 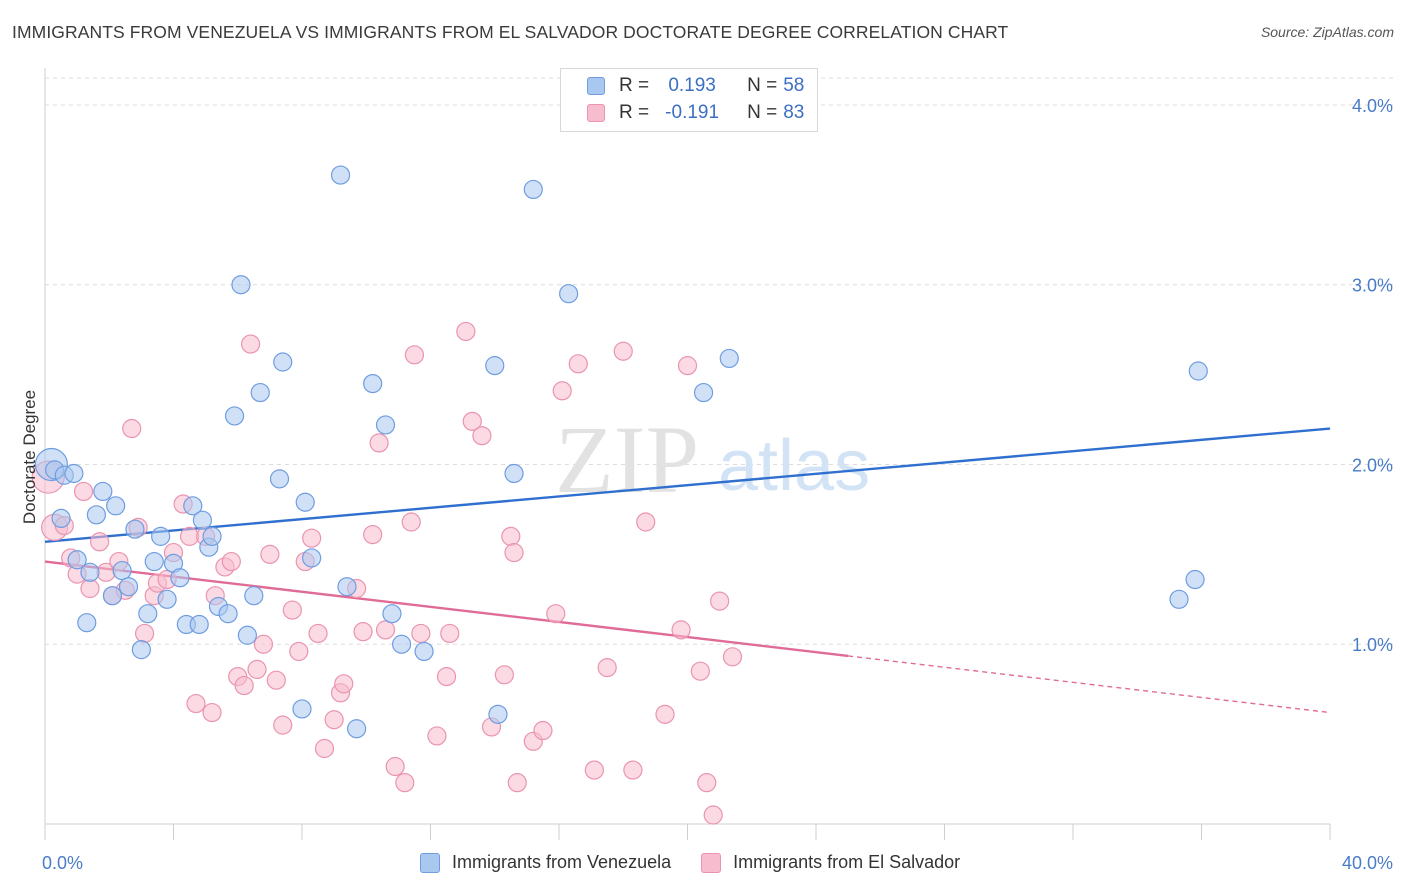 I want to click on legend-n-value-el-salvador: 83, so click(x=794, y=112).